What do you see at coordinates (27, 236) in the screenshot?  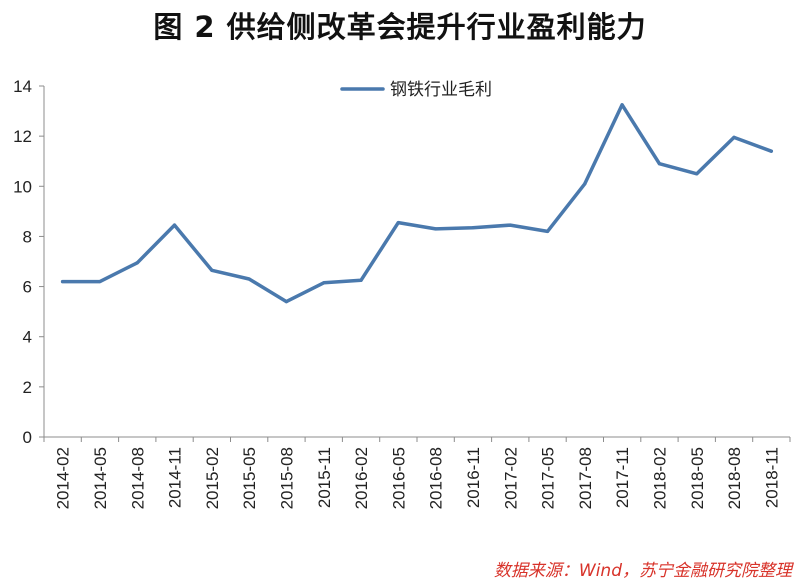 I see `y-tick-label: 8` at bounding box center [27, 236].